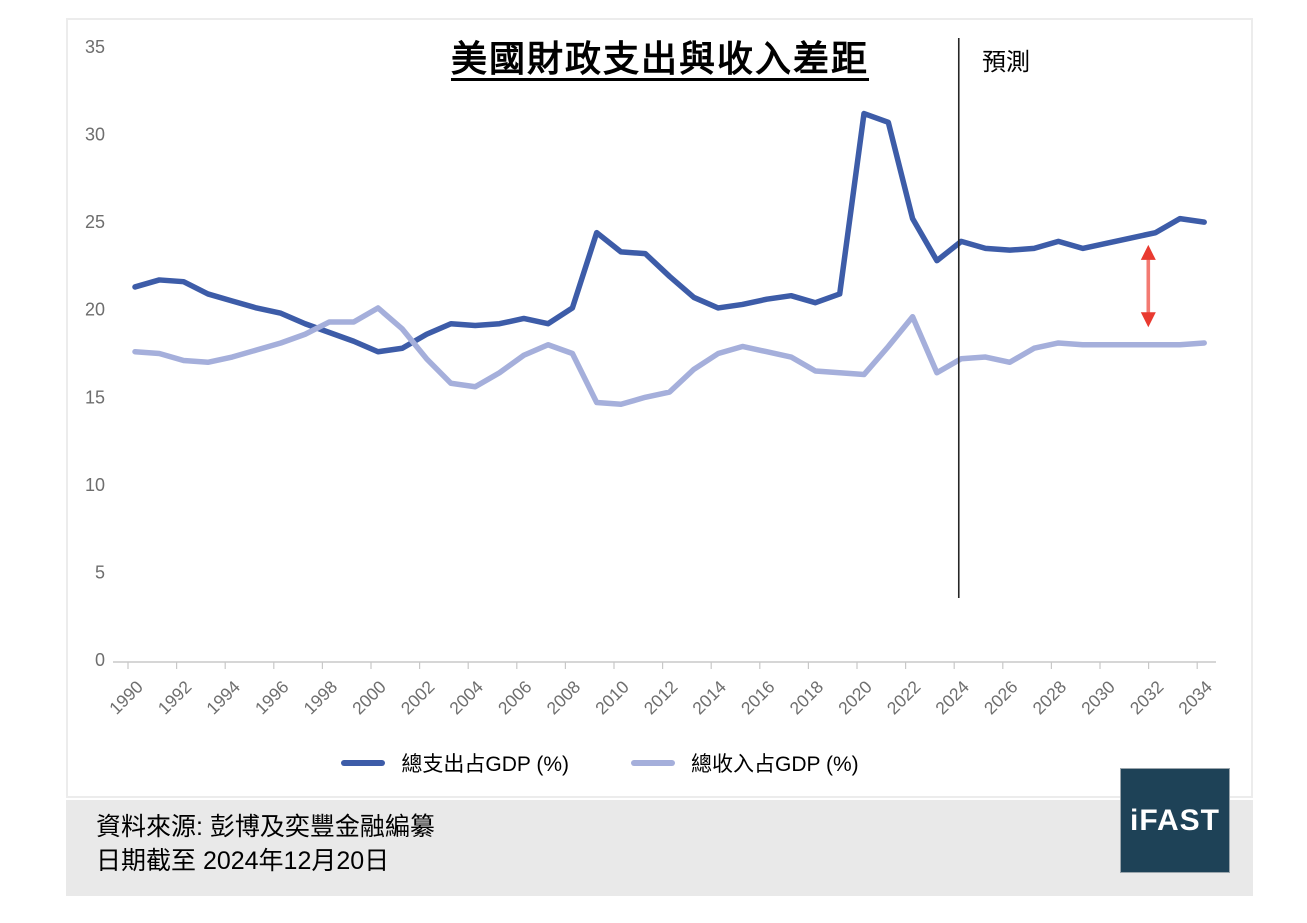 The height and width of the screenshot is (923, 1307). What do you see at coordinates (775, 764) in the screenshot?
I see `legend-label-revenue: 總收入占GDP (%)` at bounding box center [775, 764].